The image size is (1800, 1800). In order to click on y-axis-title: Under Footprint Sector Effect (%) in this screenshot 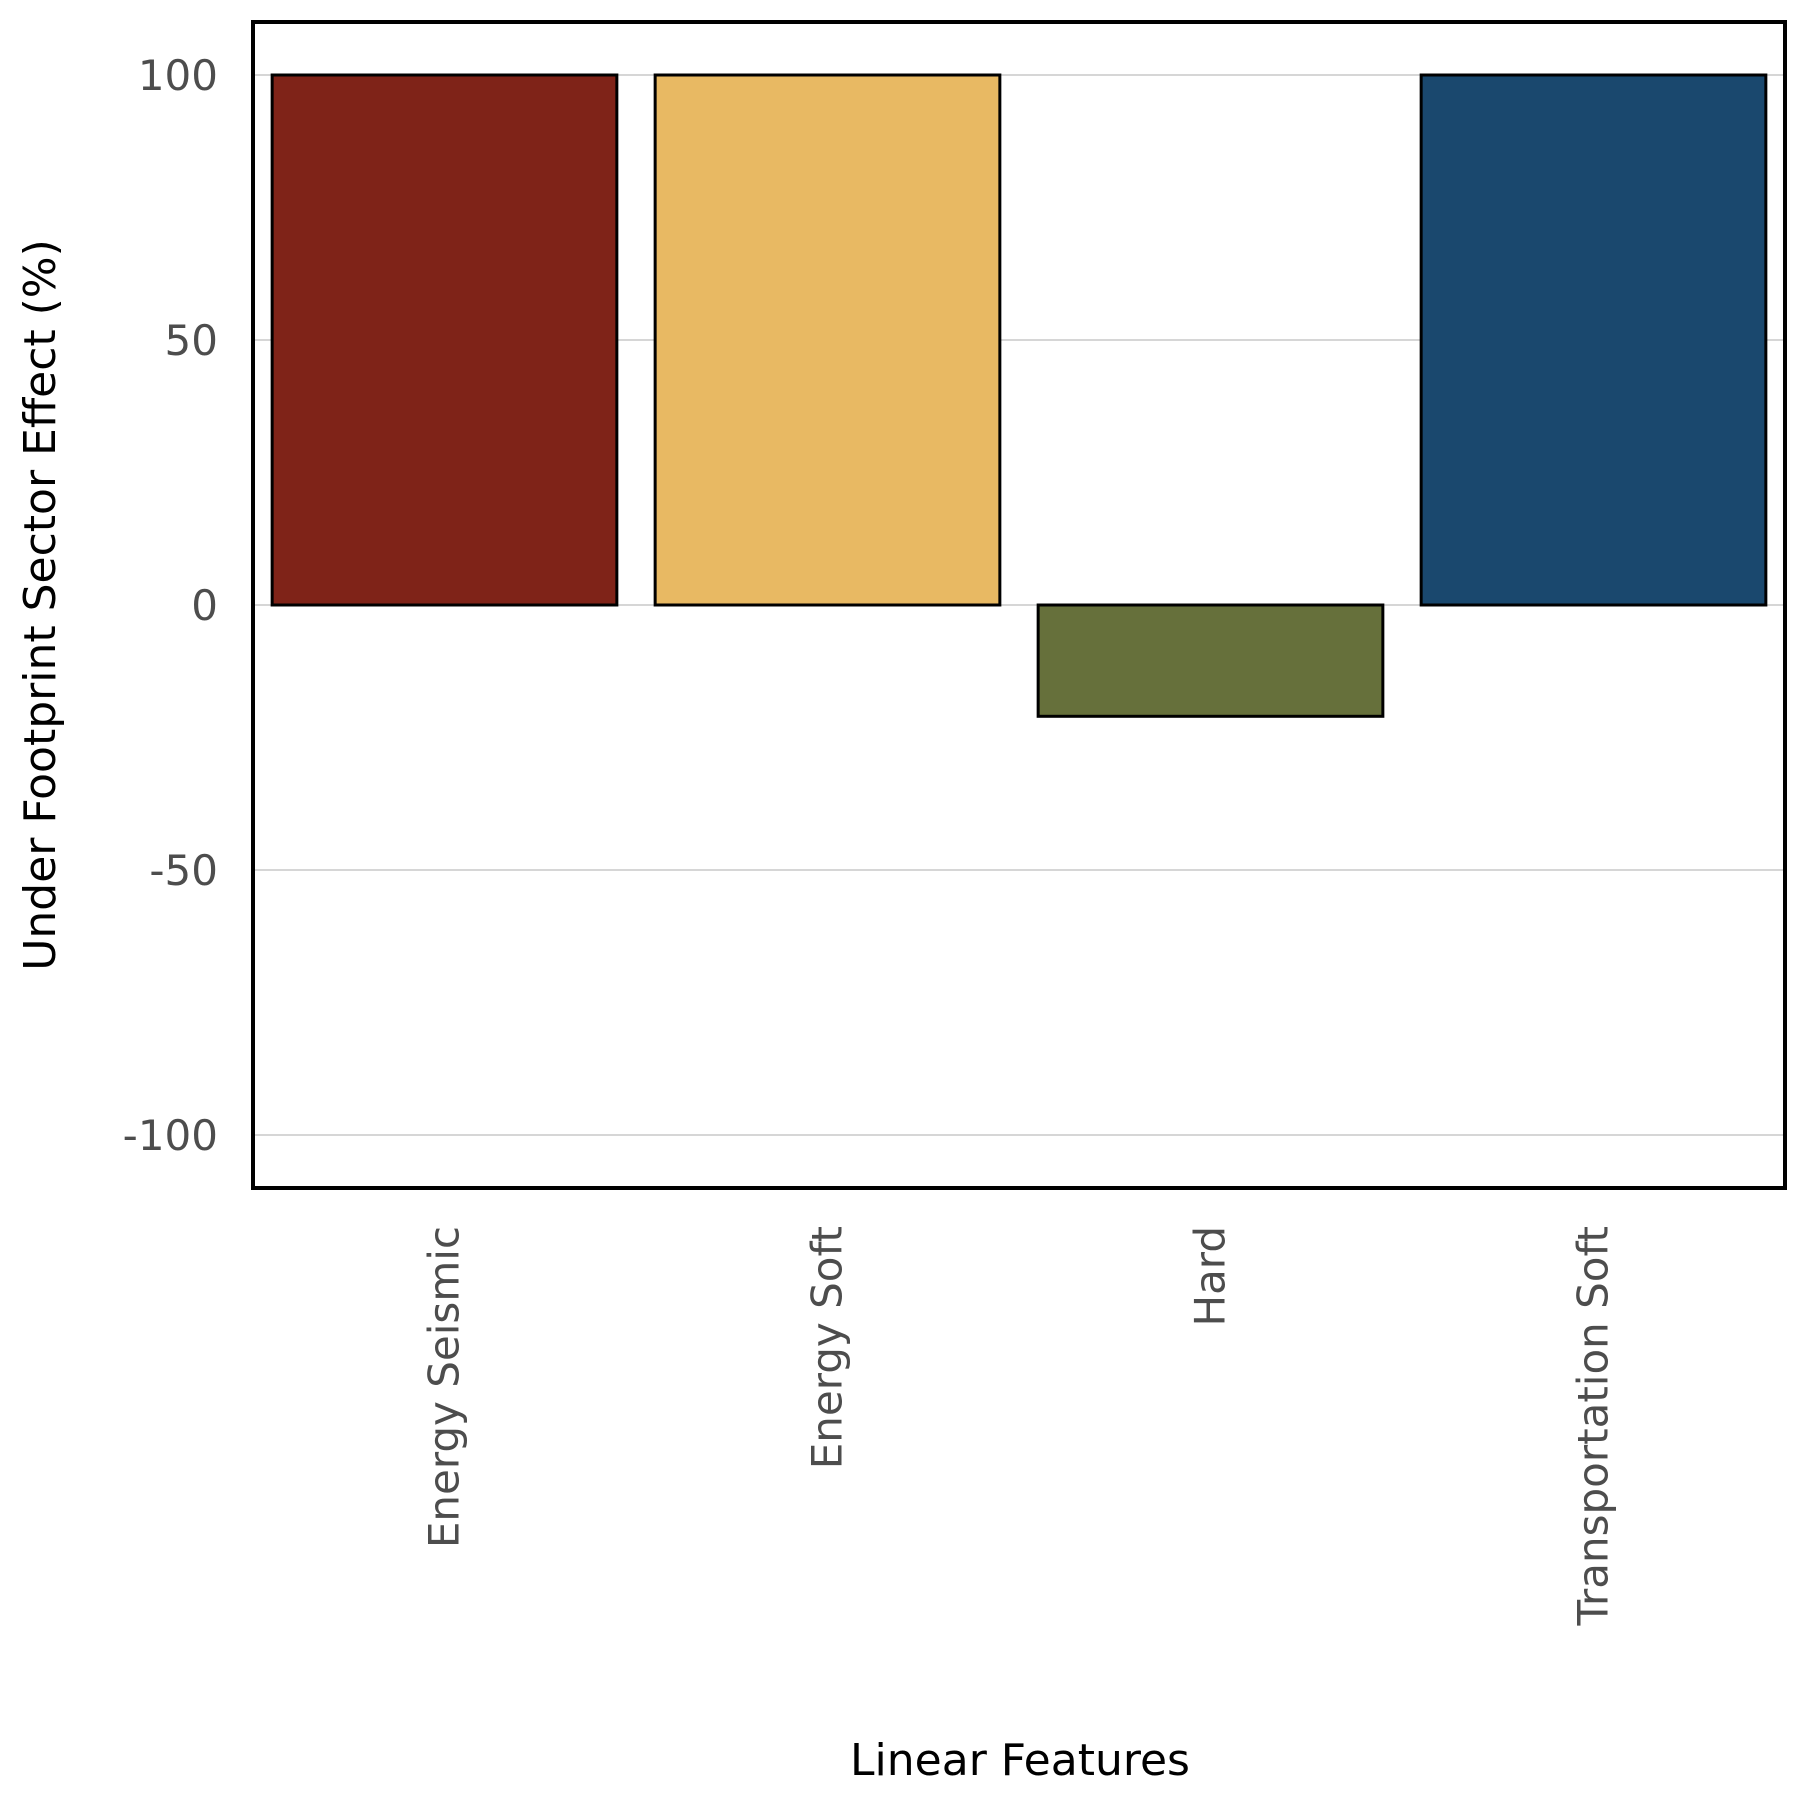, I will do `click(40, 605)`.